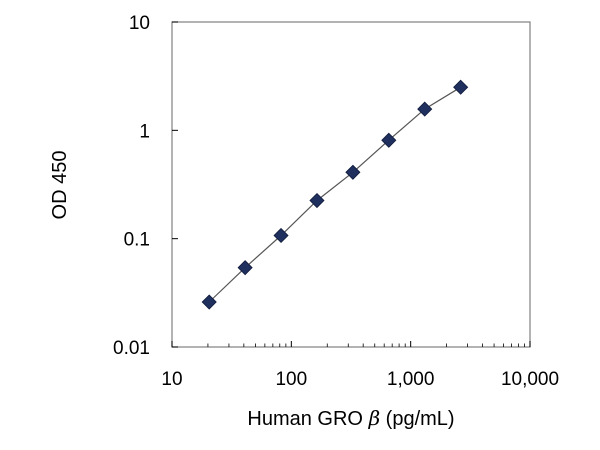  Describe the element at coordinates (131, 348) in the screenshot. I see `y-tick-label: 0.01` at that location.